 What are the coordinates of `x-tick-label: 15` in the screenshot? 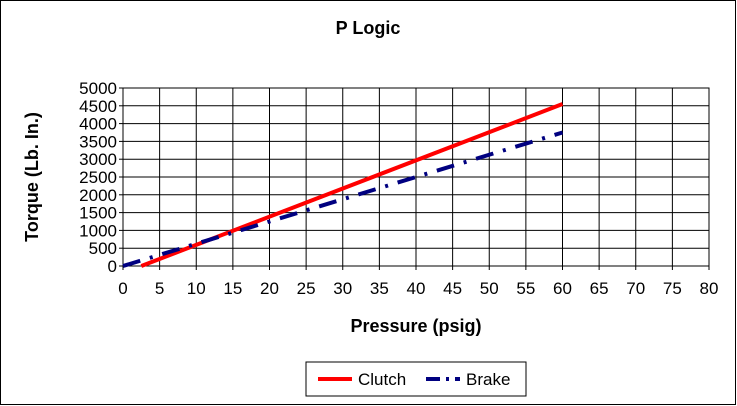 It's located at (232, 288).